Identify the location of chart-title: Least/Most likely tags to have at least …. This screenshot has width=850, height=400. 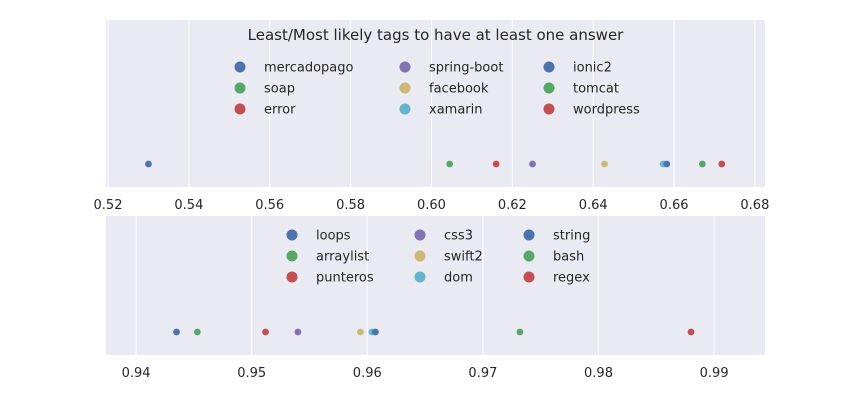
(436, 35).